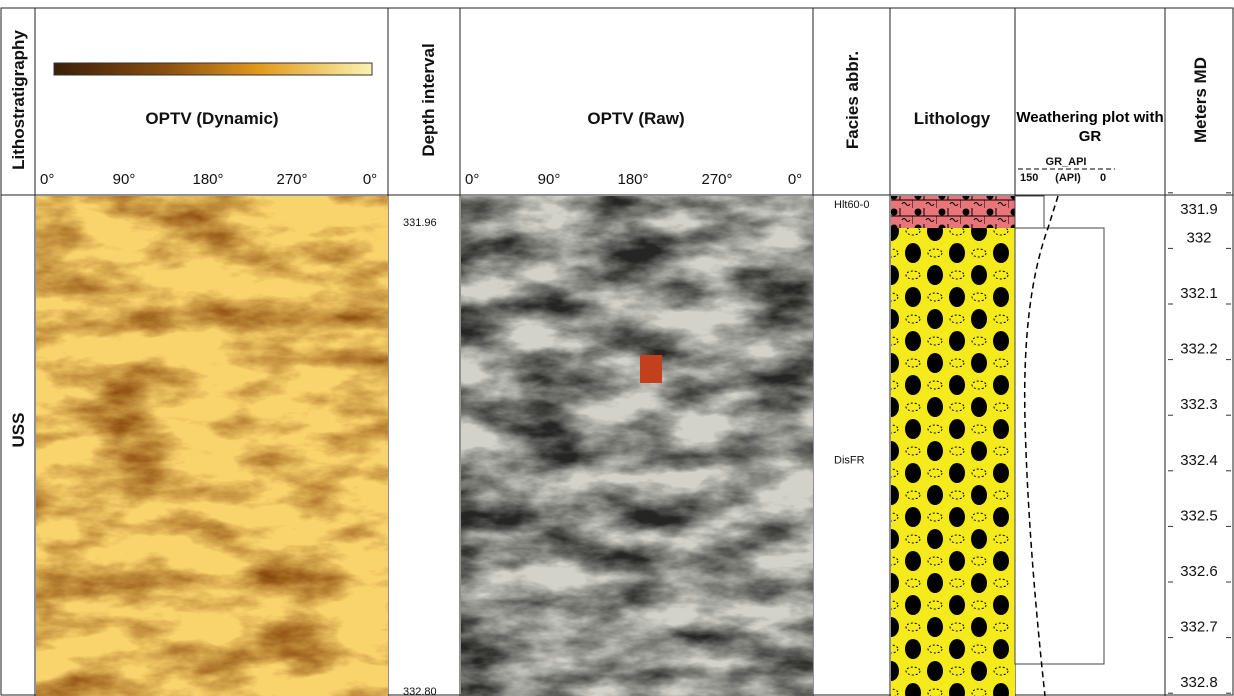 This screenshot has width=1234, height=696. Describe the element at coordinates (1199, 460) in the screenshot. I see `depth-tick-label: 332.4` at that location.